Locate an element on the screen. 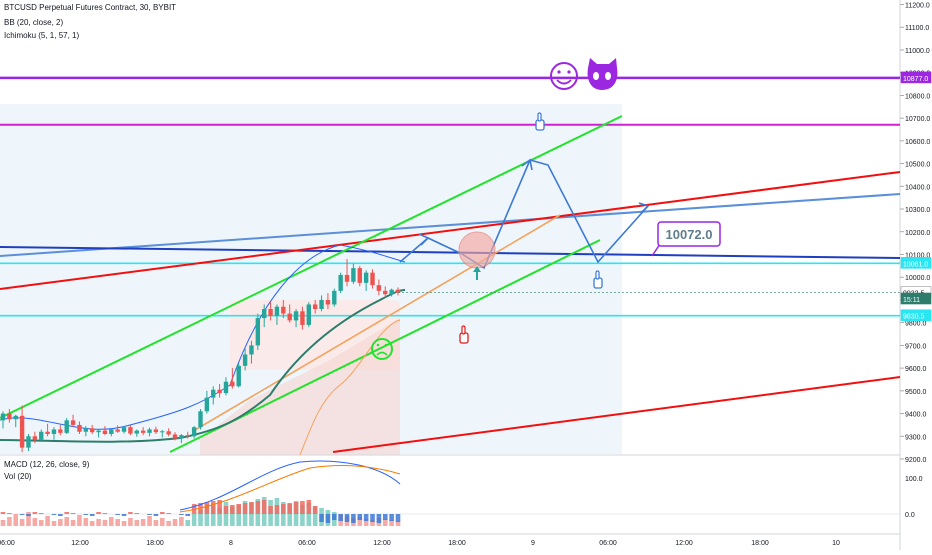  price-callout: 10072.0 is located at coordinates (686, 239).